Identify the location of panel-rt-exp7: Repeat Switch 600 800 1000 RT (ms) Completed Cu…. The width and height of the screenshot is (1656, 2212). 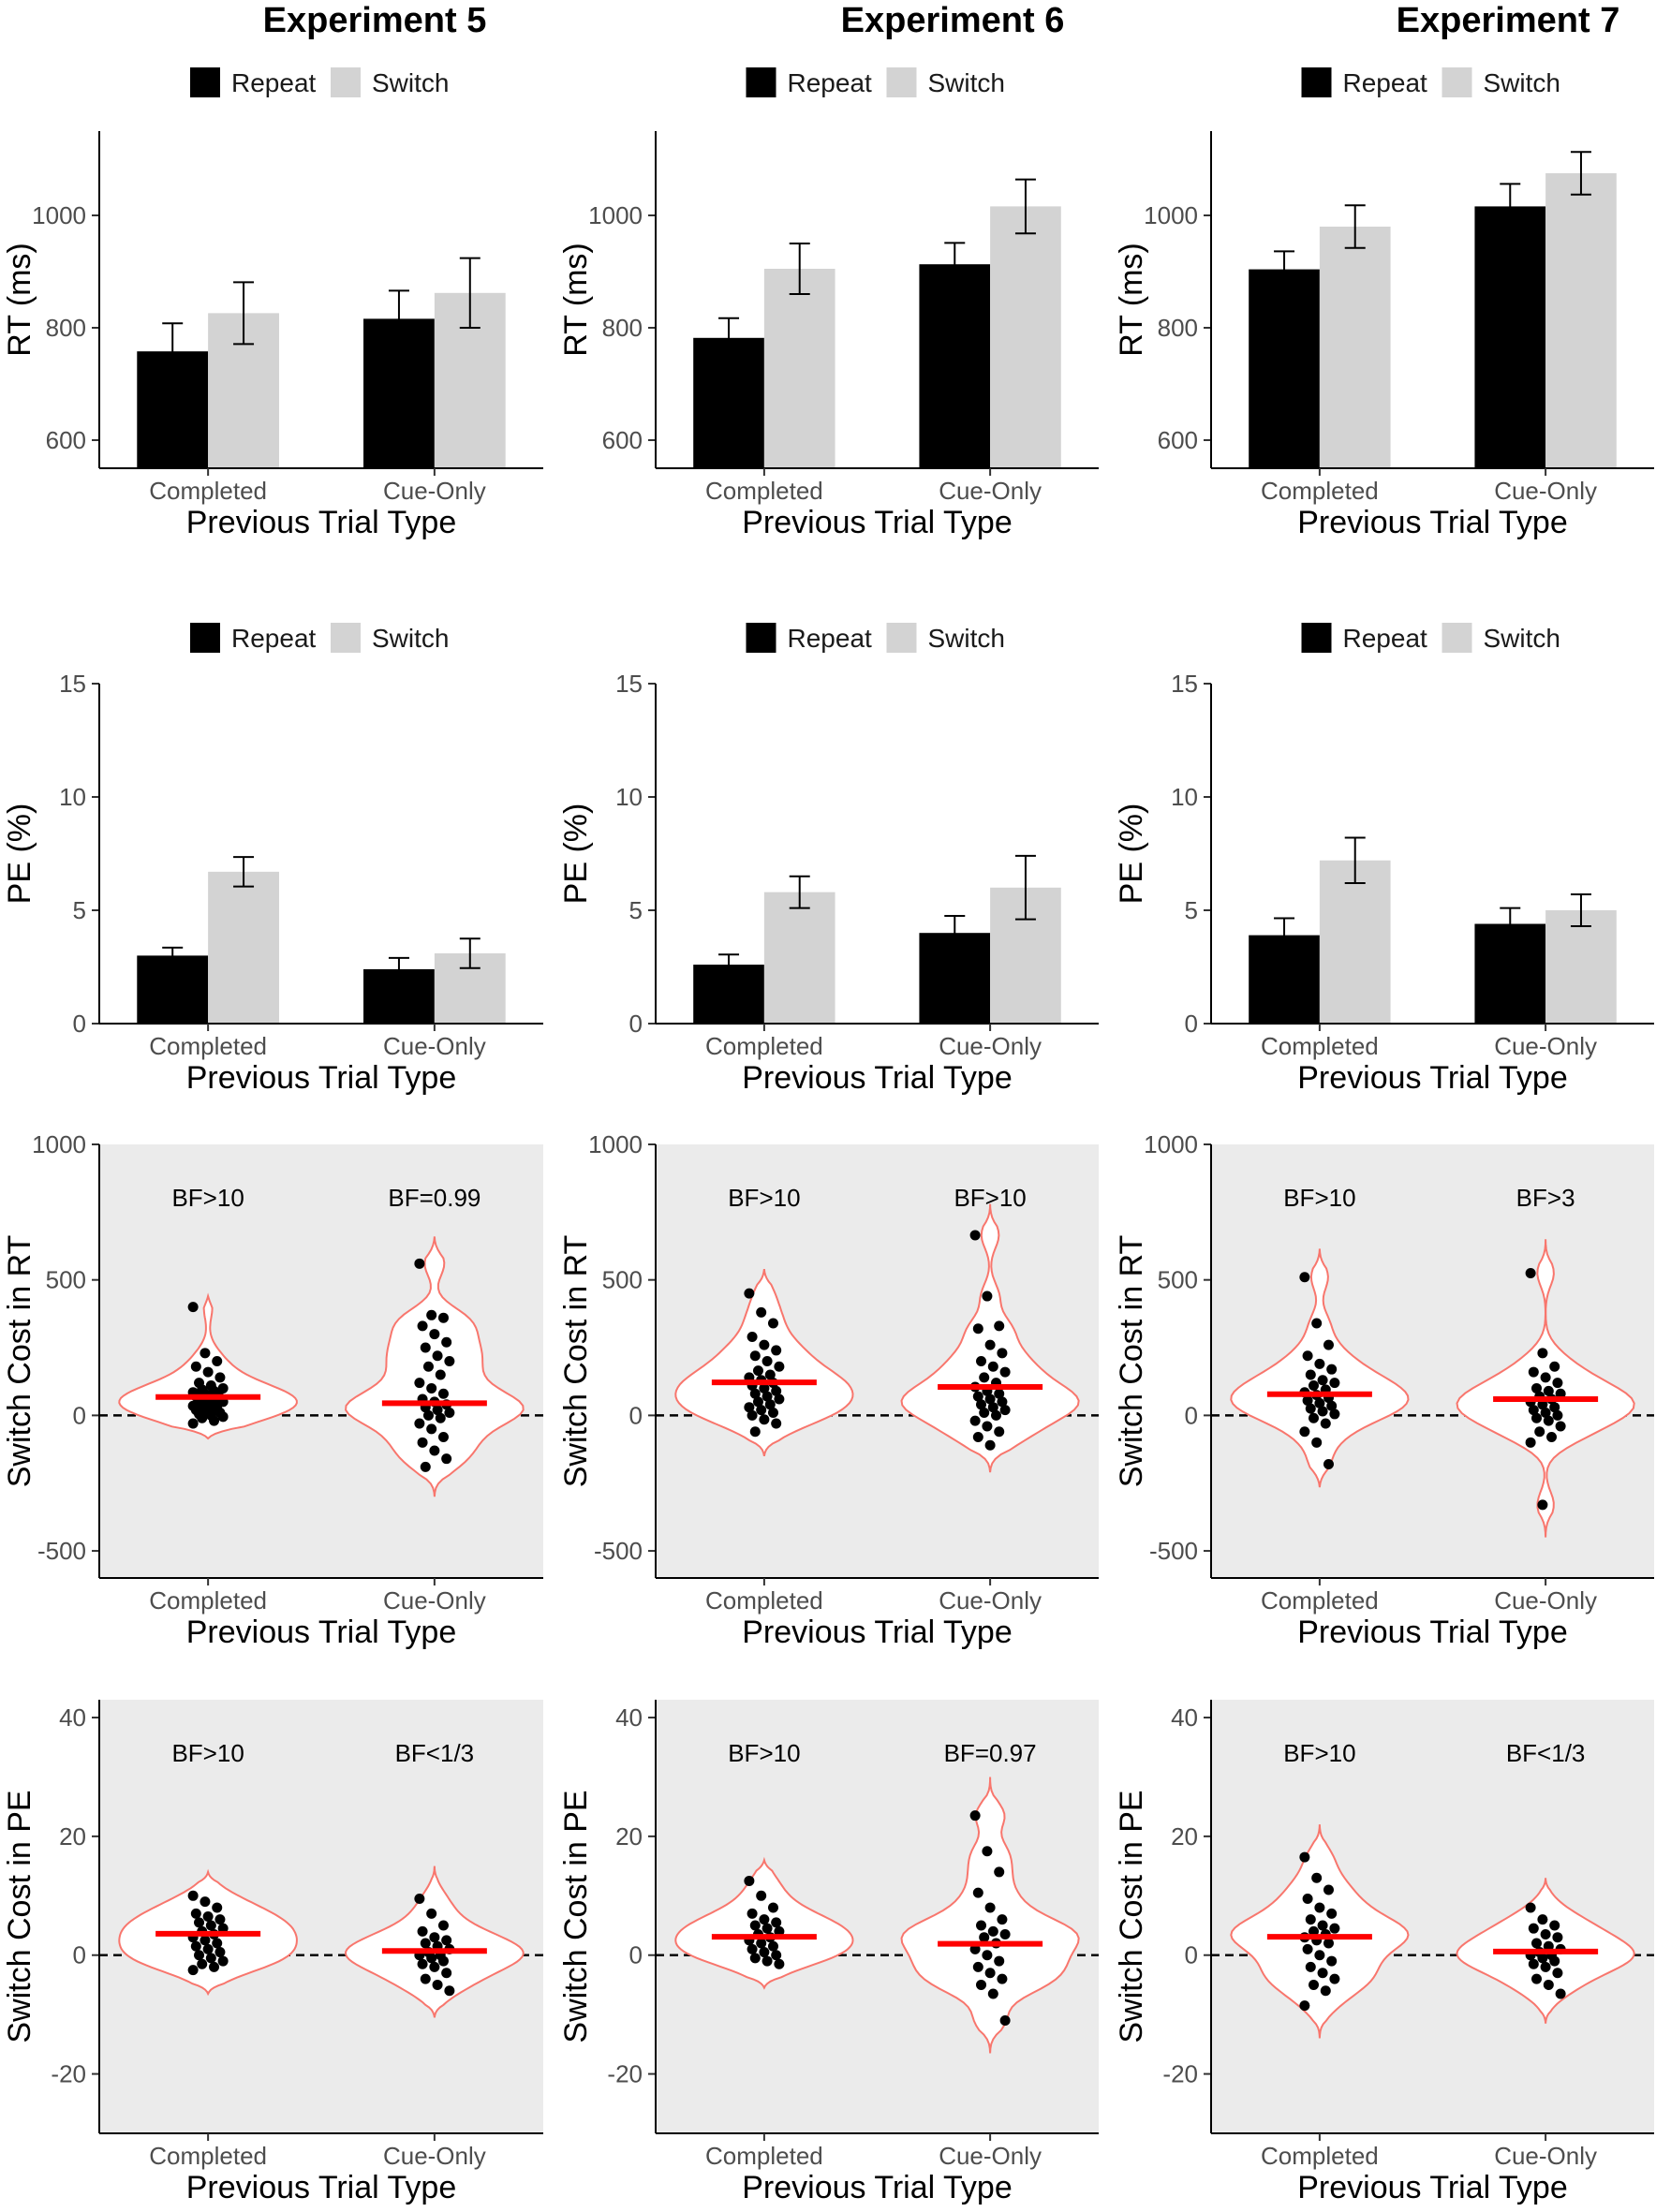
(1384, 303).